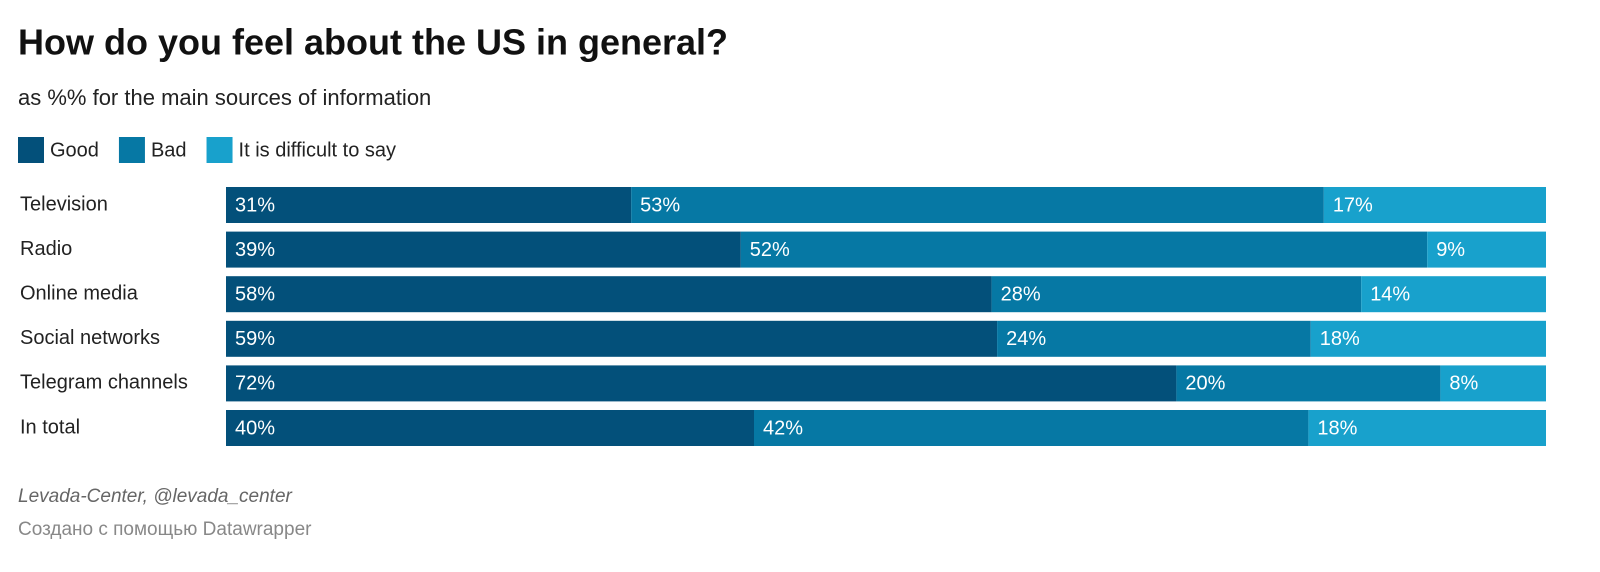 This screenshot has width=1600, height=572. Describe the element at coordinates (169, 150) in the screenshot. I see `legend-label: Bad` at that location.